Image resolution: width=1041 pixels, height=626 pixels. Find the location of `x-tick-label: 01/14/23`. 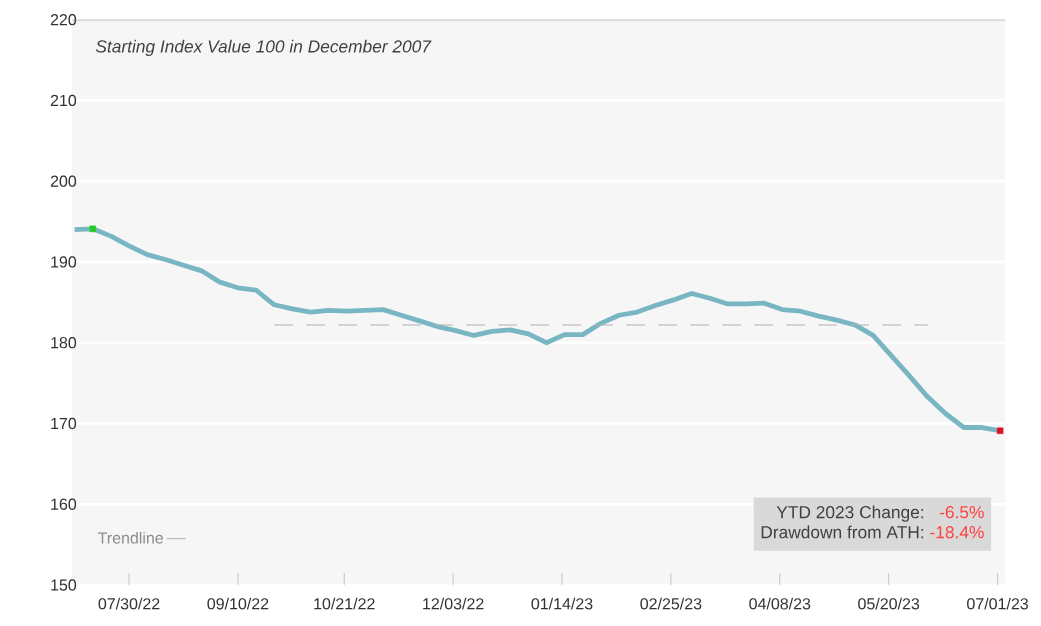

x-tick-label: 01/14/23 is located at coordinates (562, 603).